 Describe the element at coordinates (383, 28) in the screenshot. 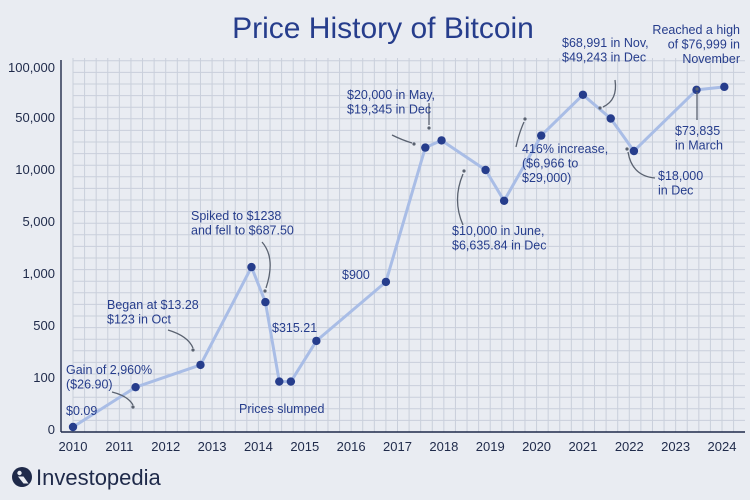

I see `chart-title: Price History of Bitcoin` at that location.